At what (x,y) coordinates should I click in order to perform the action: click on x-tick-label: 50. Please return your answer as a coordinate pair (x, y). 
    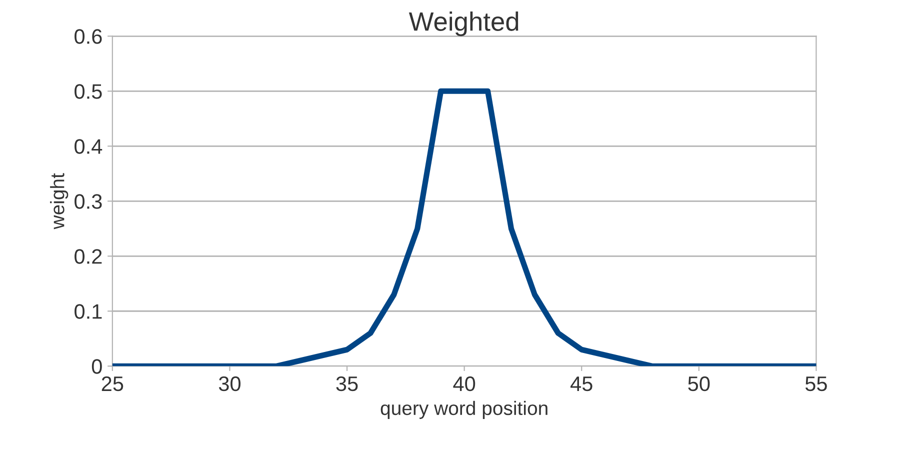
    Looking at the image, I should click on (699, 384).